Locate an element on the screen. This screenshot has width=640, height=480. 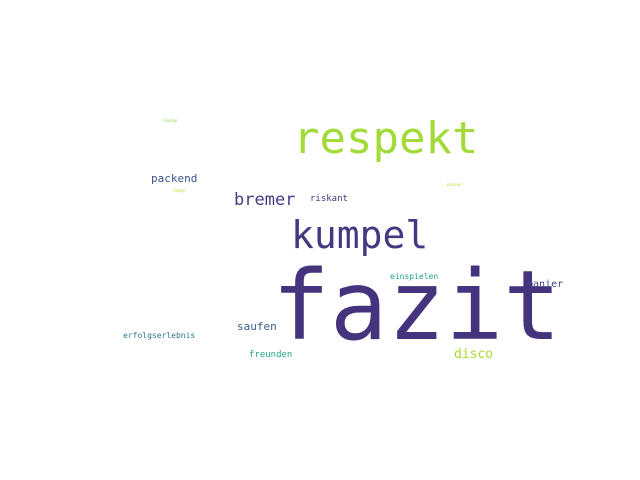
word-lauten: lauten is located at coordinates (170, 120).